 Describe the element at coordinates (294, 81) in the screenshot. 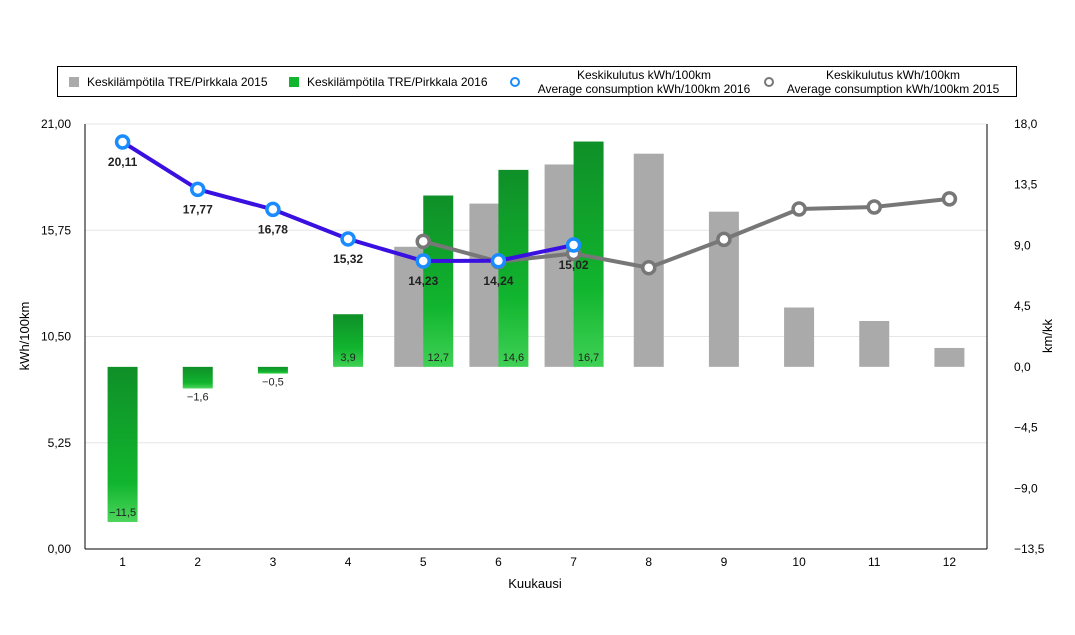

I see `legend-swatch-green` at that location.